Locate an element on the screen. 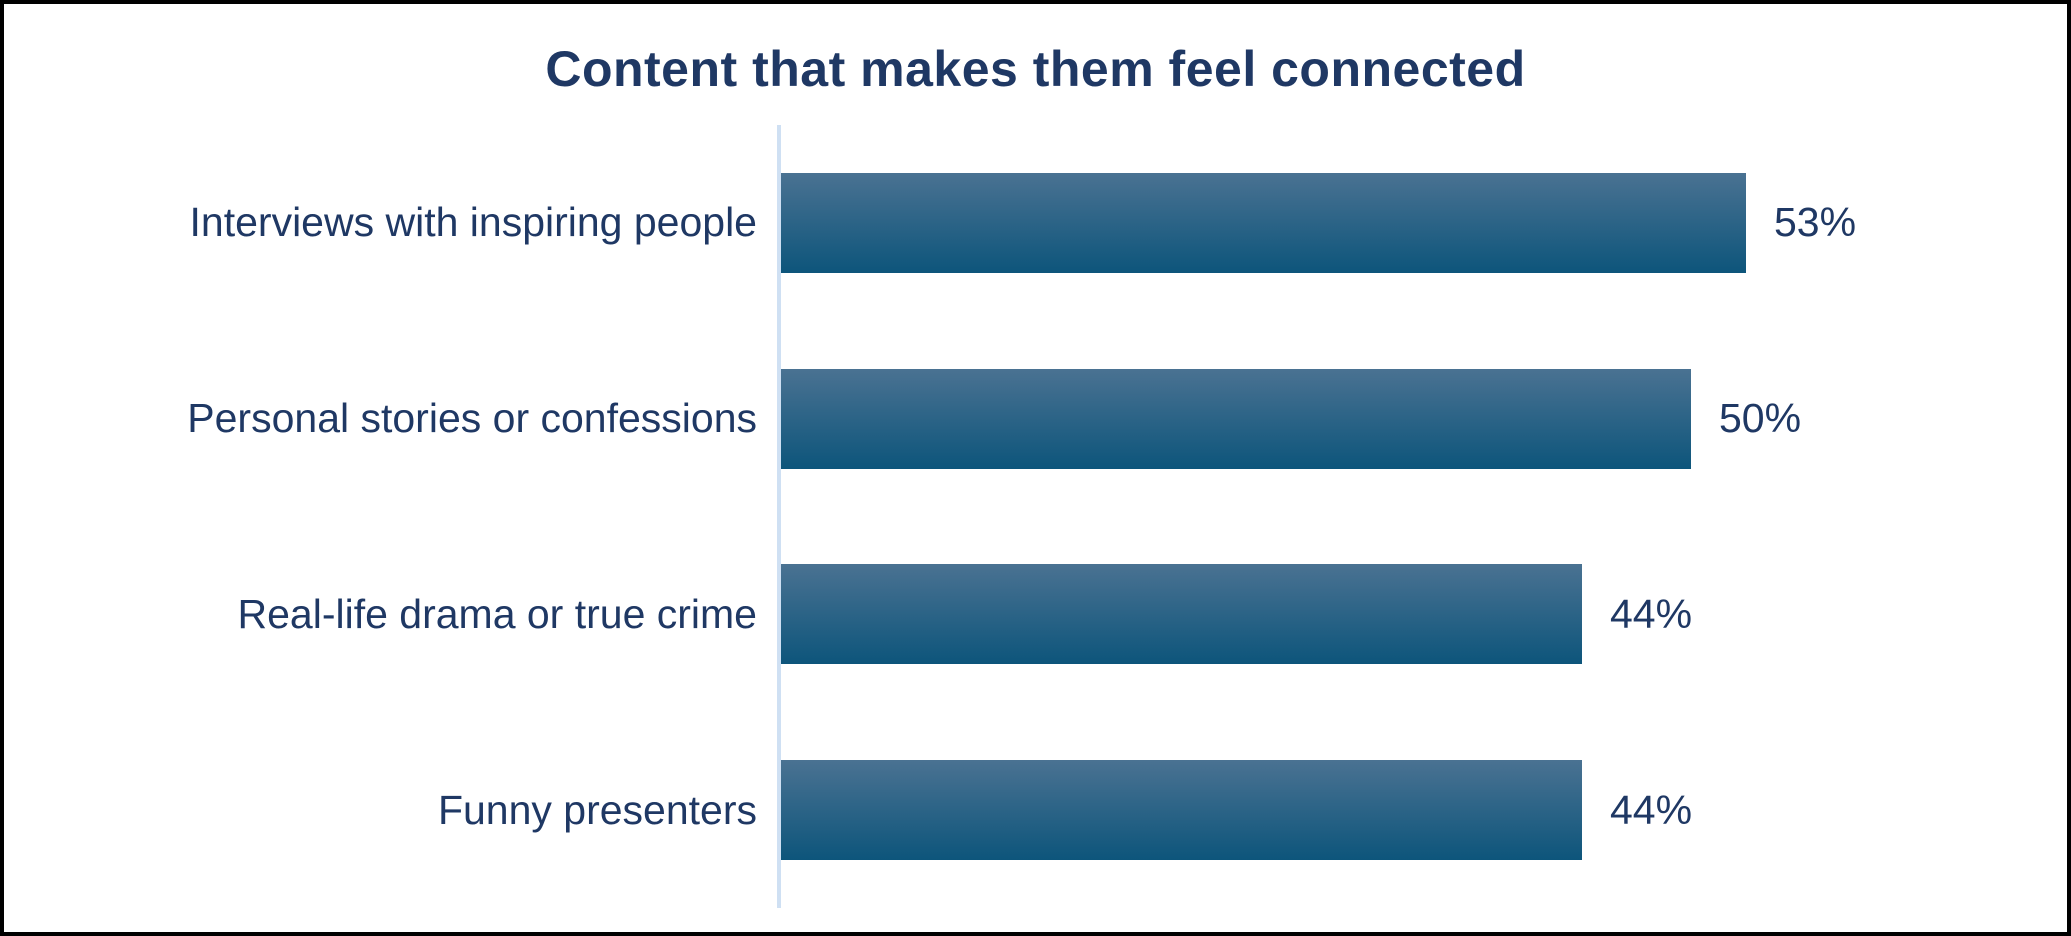 This screenshot has height=936, width=2071. y-axis-line is located at coordinates (779, 516).